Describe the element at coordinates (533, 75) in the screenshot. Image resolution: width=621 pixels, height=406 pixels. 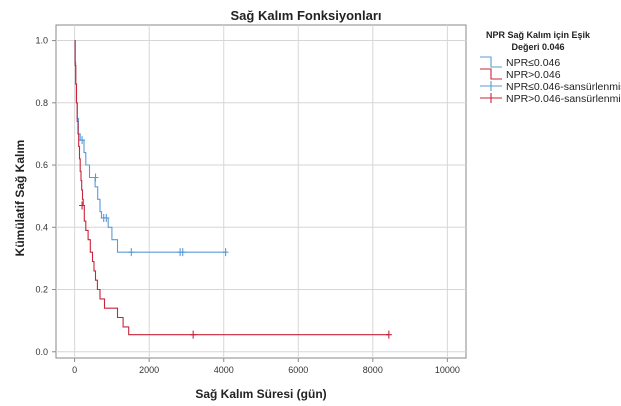
I see `legend-entry-label: NPR>0.046` at that location.